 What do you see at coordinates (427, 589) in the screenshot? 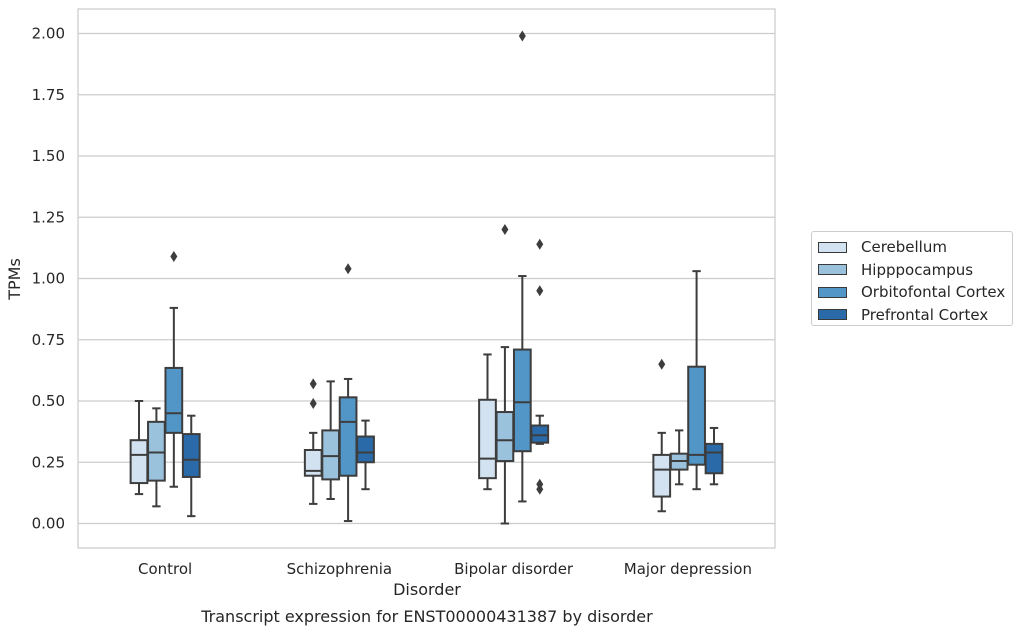
I see `x-axis-title: Disorder` at bounding box center [427, 589].